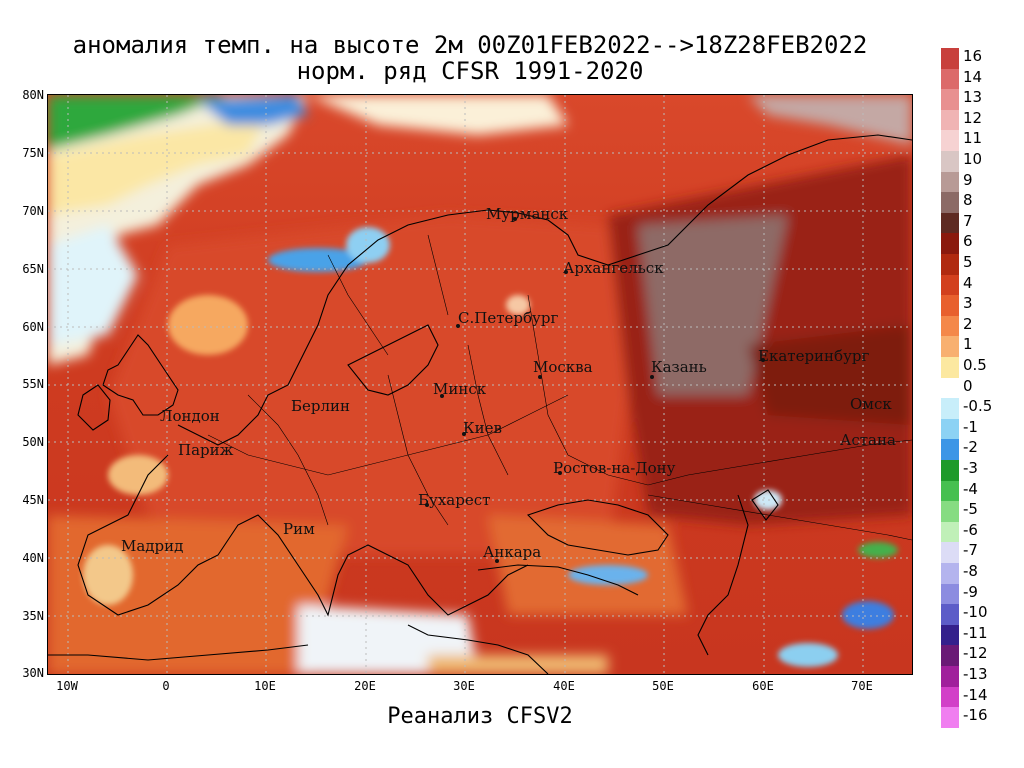  I want to click on city-label-rostov-on-don: Ростов-на-Дону, so click(614, 468).